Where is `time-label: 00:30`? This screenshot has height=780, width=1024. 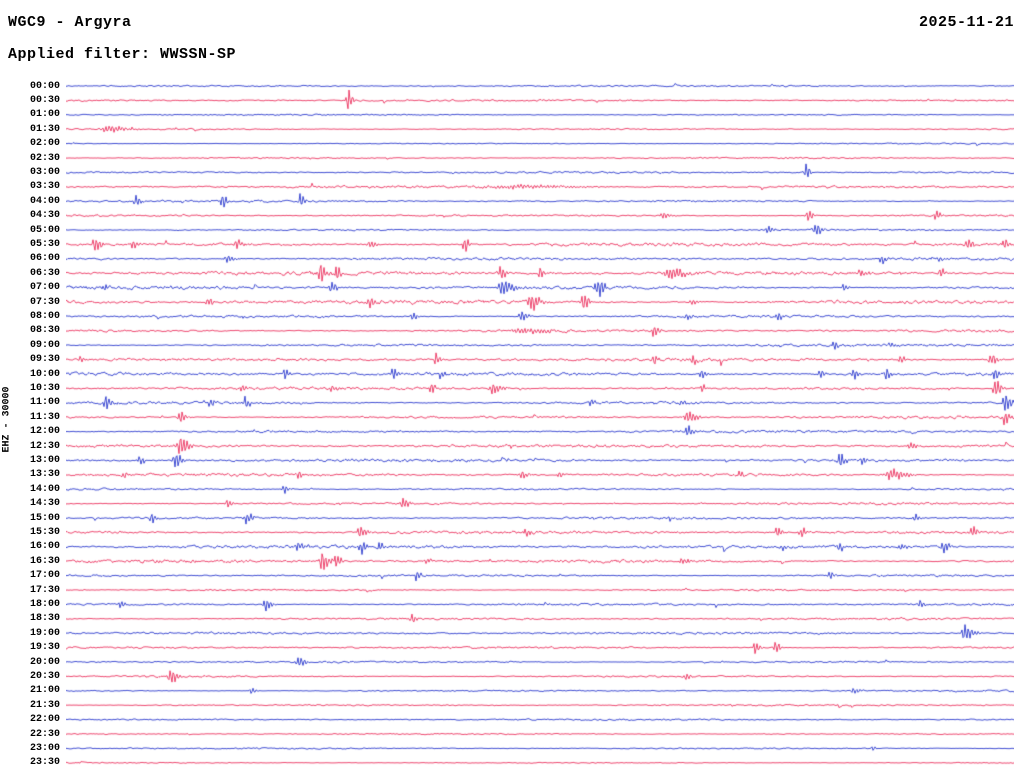
time-label: 00:30 is located at coordinates (44, 100).